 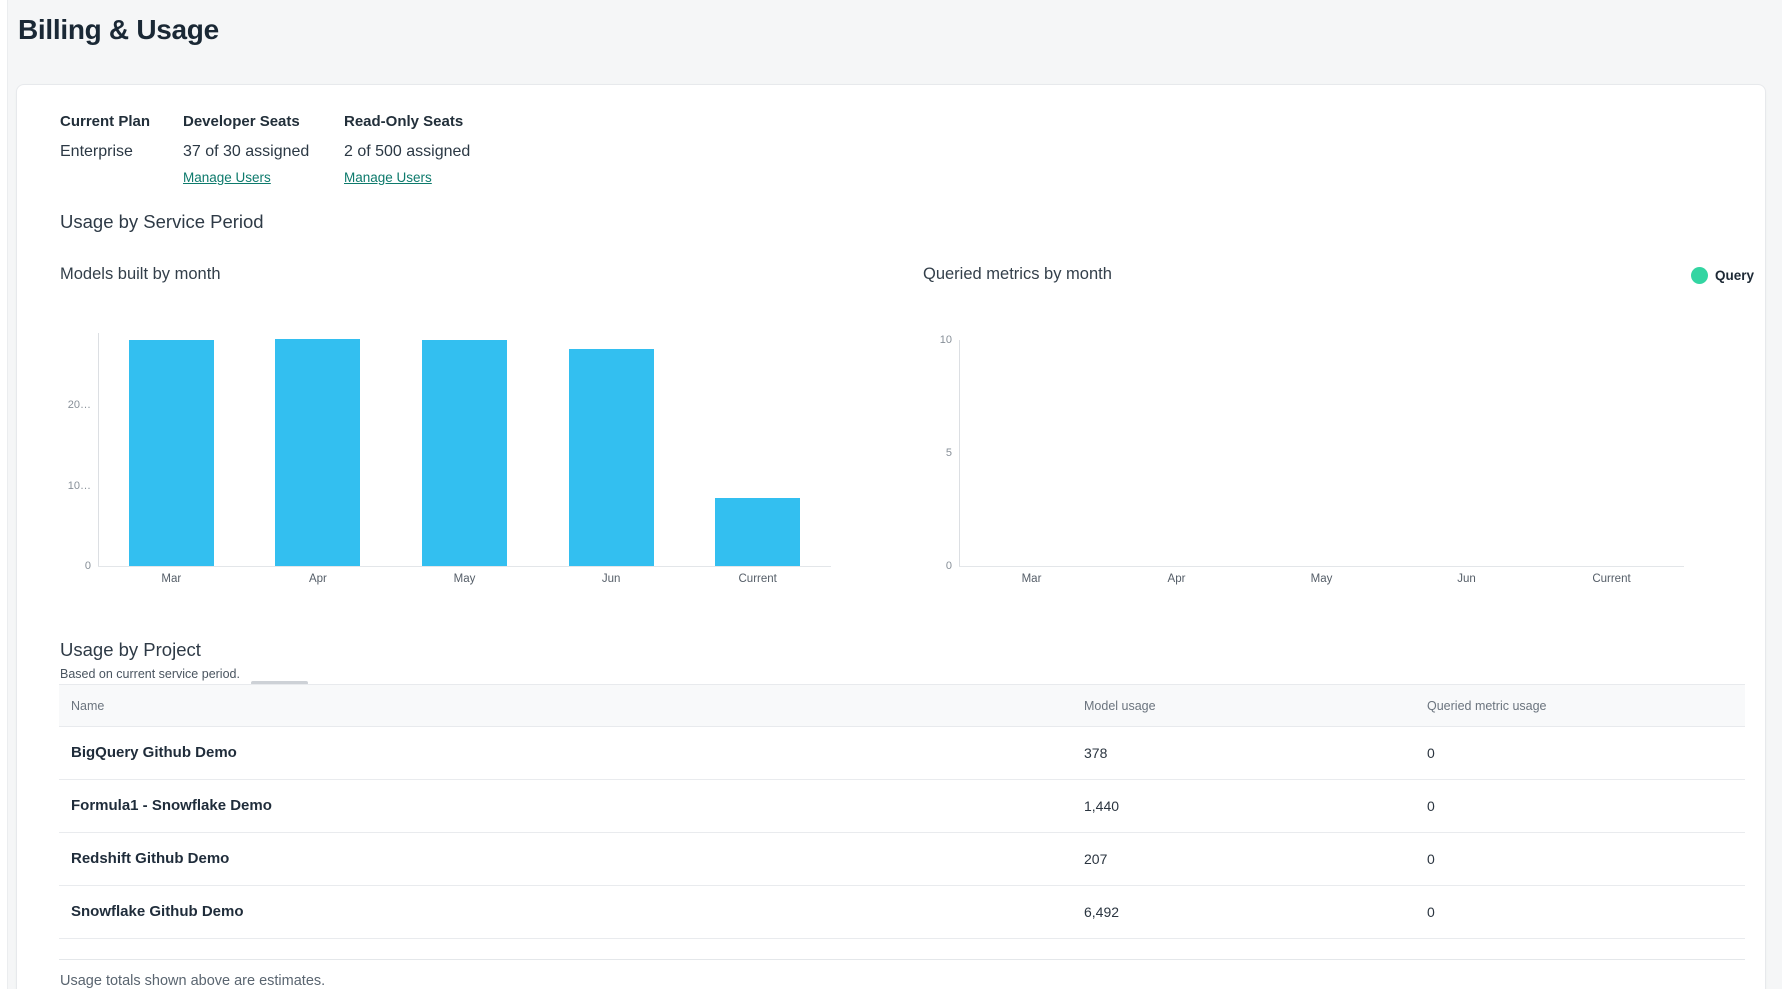 I want to click on table-row: Formula1 - Snowflake Demo 1,440 0, so click(x=902, y=806).